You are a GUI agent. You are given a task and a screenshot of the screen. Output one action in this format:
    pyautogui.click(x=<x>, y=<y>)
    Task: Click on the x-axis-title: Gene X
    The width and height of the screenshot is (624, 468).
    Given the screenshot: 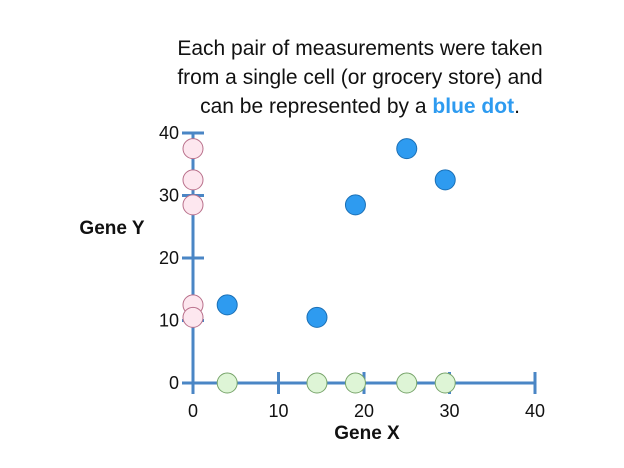 What is the action you would take?
    pyautogui.click(x=367, y=433)
    